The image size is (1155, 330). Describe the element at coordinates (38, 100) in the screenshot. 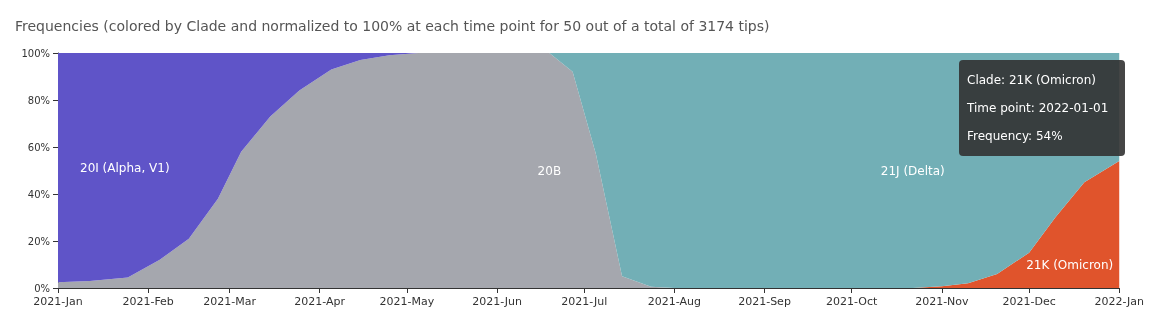

I see `y-tick-label: 80%` at that location.